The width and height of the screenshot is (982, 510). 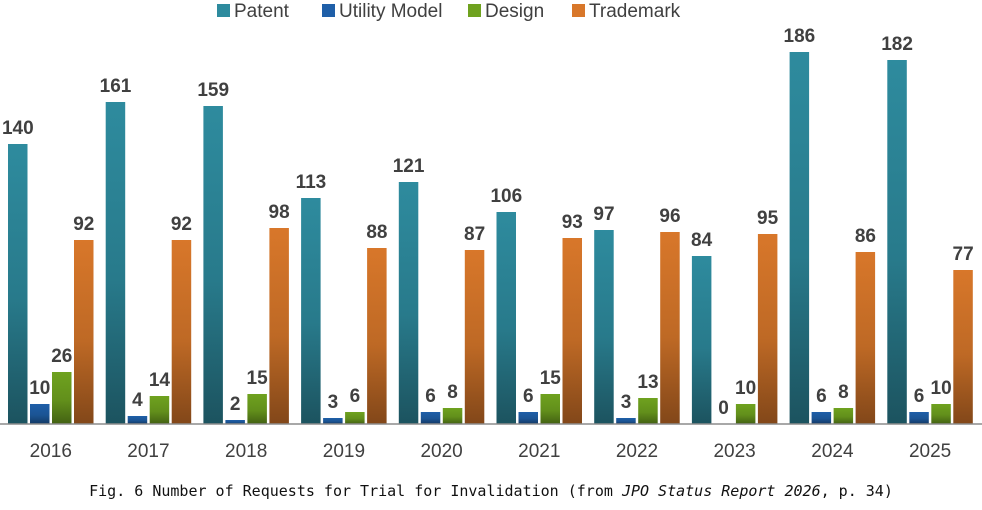 What do you see at coordinates (491, 451) in the screenshot?
I see `x-axis-ticks: 2016 2017 2018 2019 2020 2021 2022 2023 2024 2025` at bounding box center [491, 451].